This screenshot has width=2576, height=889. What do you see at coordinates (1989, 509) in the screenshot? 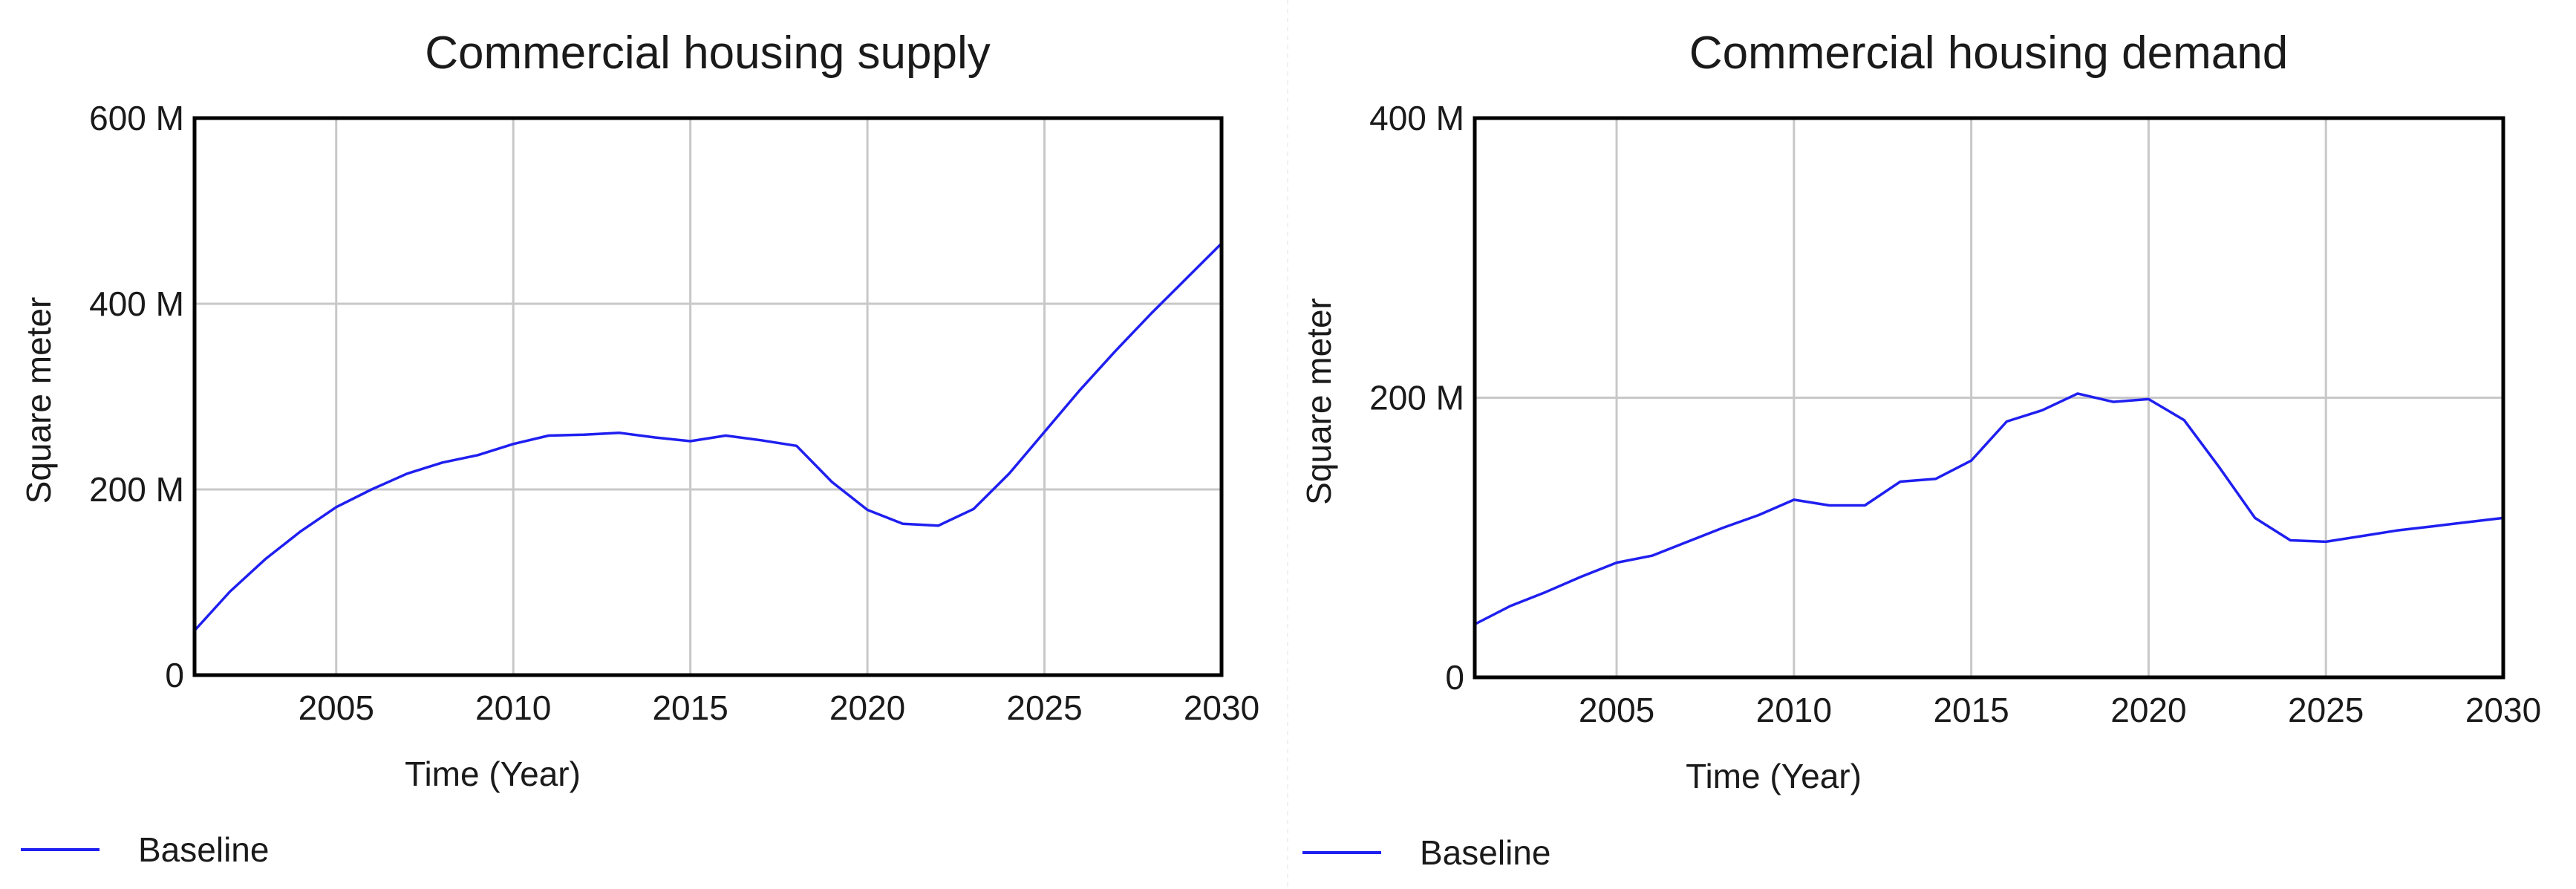
I see `demand-series-line-baseline` at bounding box center [1989, 509].